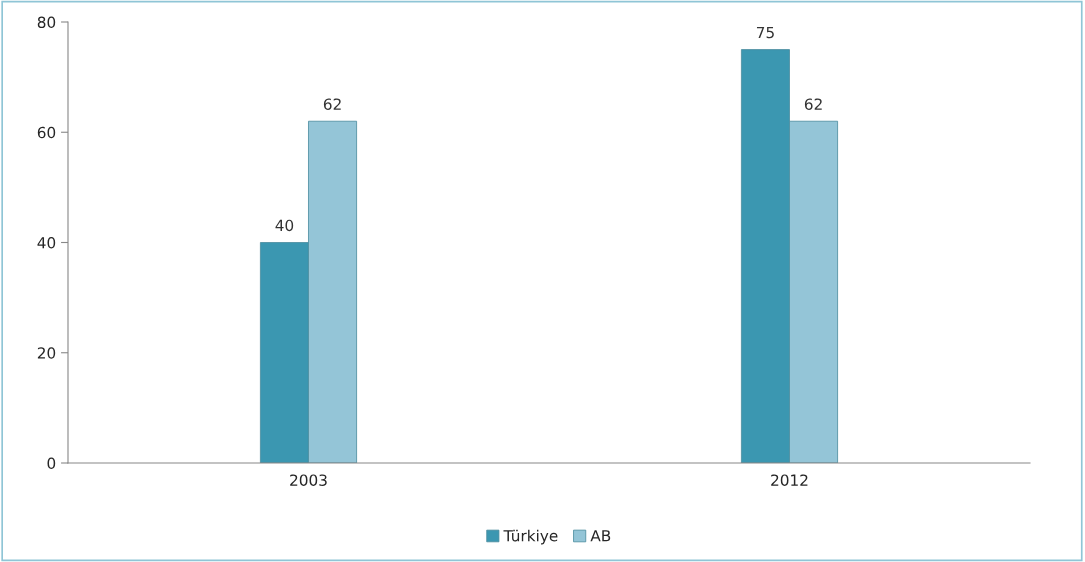 This screenshot has height=562, width=1085. Describe the element at coordinates (51, 463) in the screenshot. I see `y-tick-label: 0` at that location.